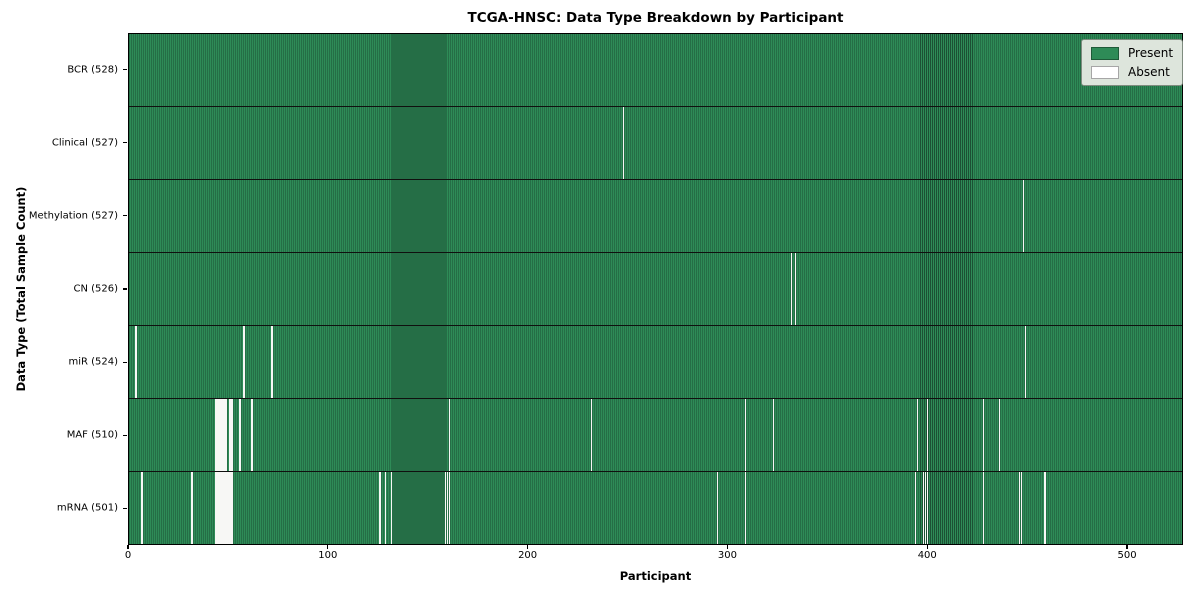 The height and width of the screenshot is (600, 1200). What do you see at coordinates (655, 507) in the screenshot?
I see `heatmap-row-mRNA` at bounding box center [655, 507].